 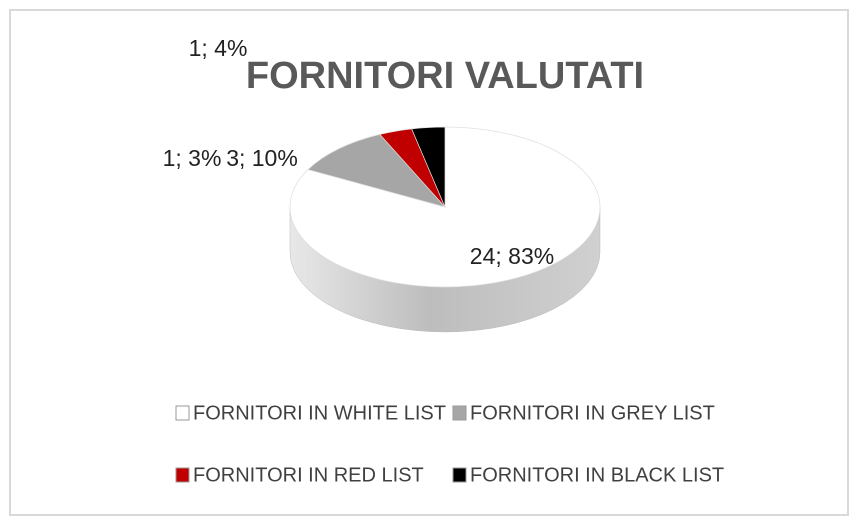 What do you see at coordinates (445, 76) in the screenshot?
I see `chart-title: FORNITORI VALUTATI` at bounding box center [445, 76].